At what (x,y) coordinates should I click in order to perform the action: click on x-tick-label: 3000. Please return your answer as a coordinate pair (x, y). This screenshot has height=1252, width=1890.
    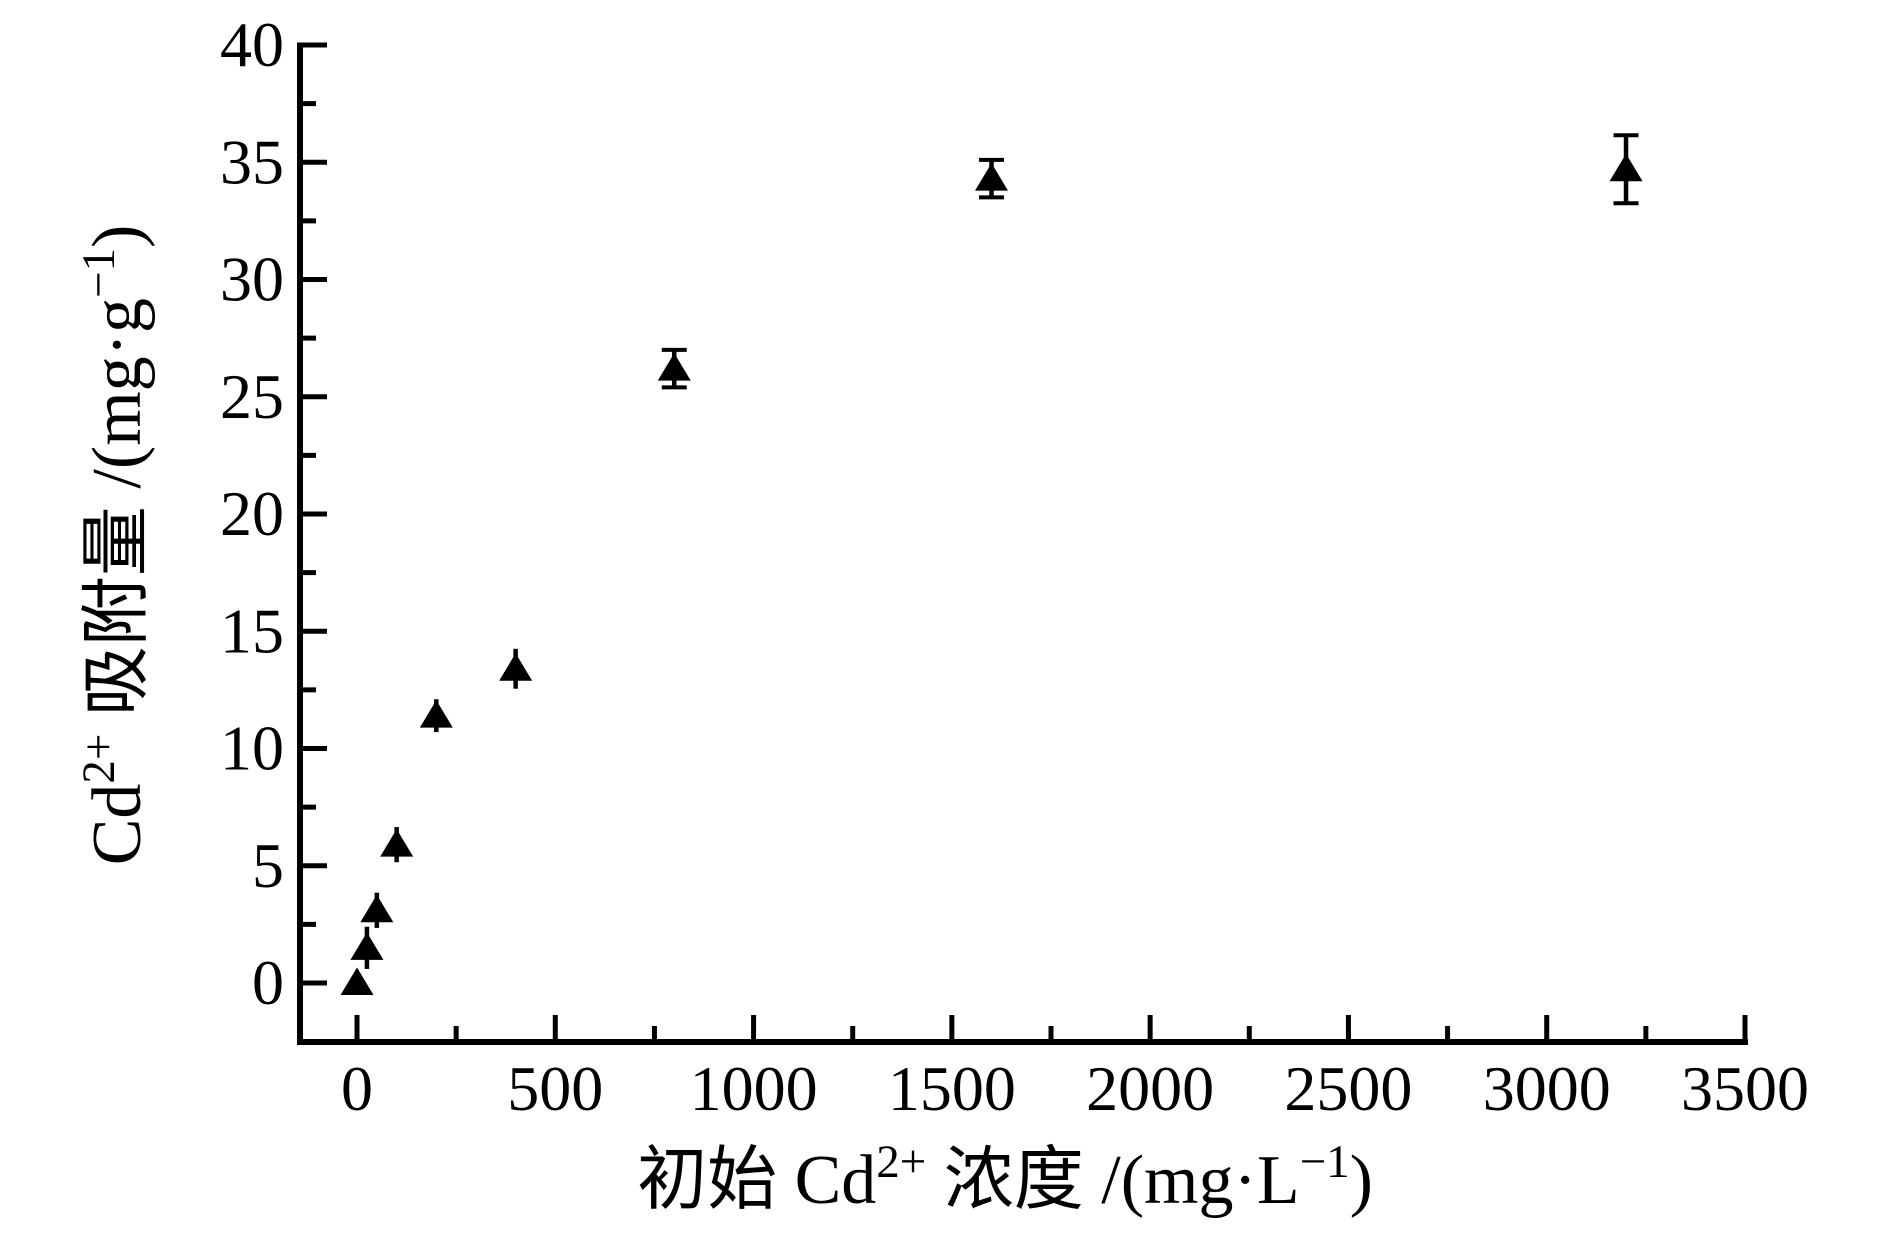
    Looking at the image, I should click on (1547, 1088).